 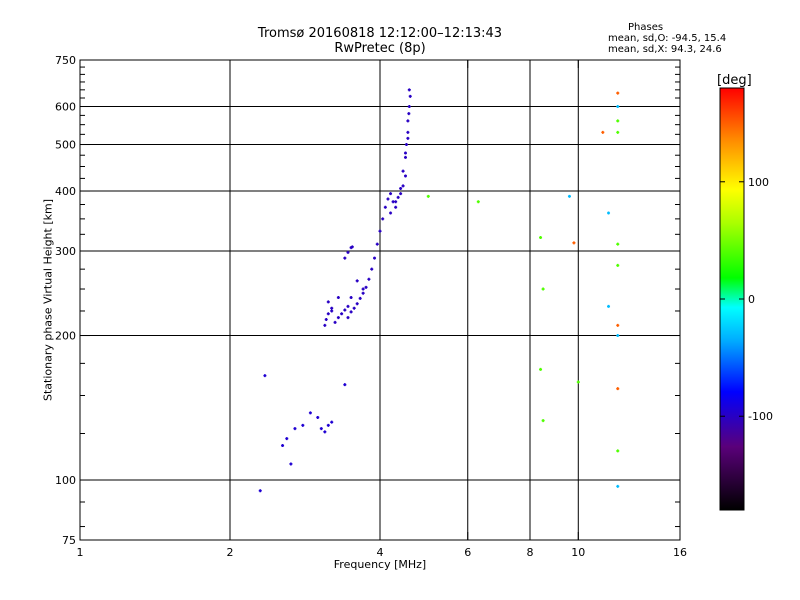 What do you see at coordinates (65, 480) in the screenshot?
I see `y-tick-label: 100` at bounding box center [65, 480].